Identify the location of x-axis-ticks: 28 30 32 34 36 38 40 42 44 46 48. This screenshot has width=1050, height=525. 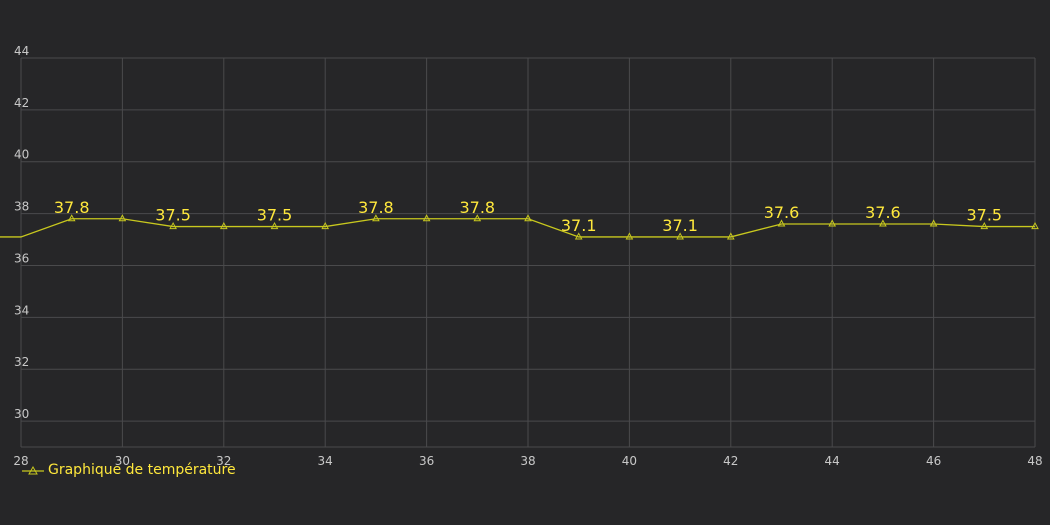
(527, 461).